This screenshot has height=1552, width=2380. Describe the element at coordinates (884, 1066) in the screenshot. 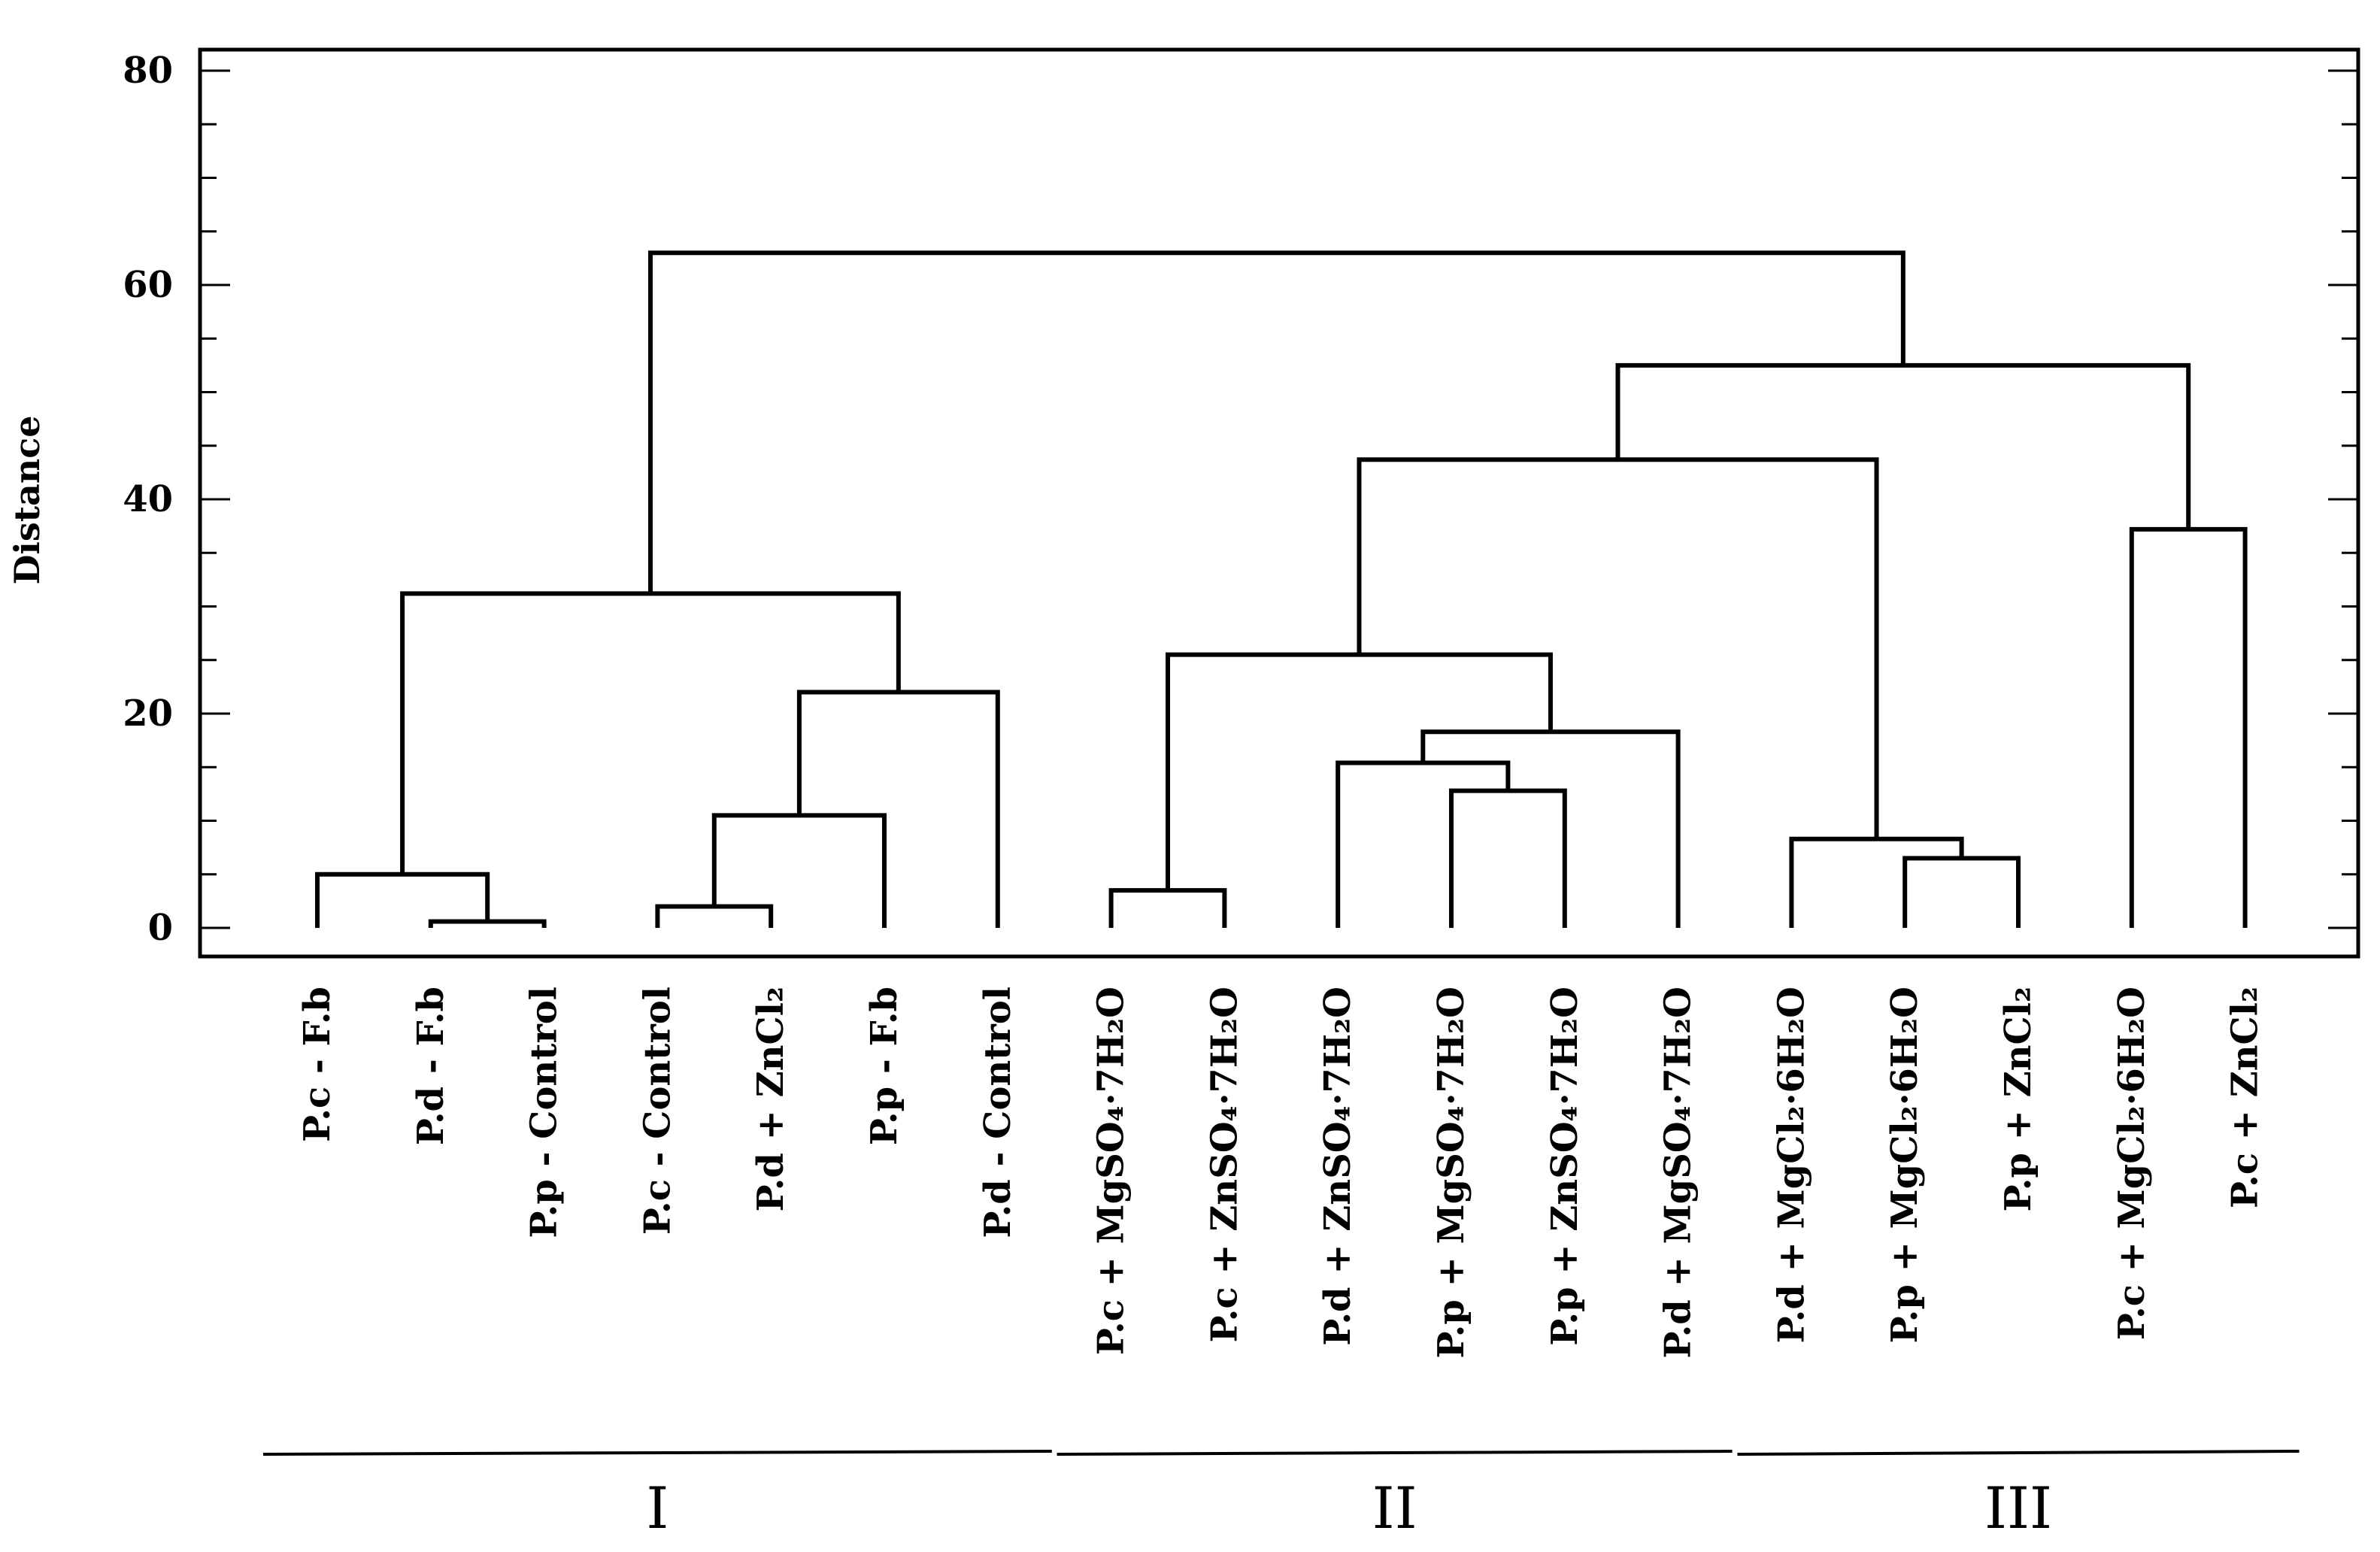

I see `leaf-label: P.p - F.b` at that location.